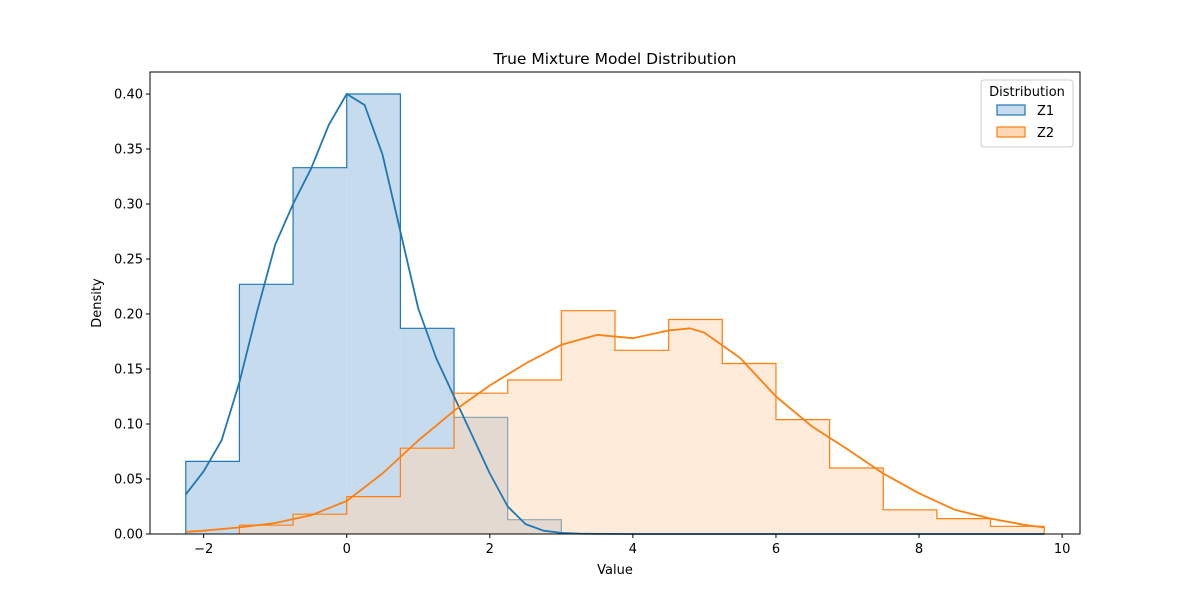  I want to click on x-tick-label: 4, so click(633, 549).